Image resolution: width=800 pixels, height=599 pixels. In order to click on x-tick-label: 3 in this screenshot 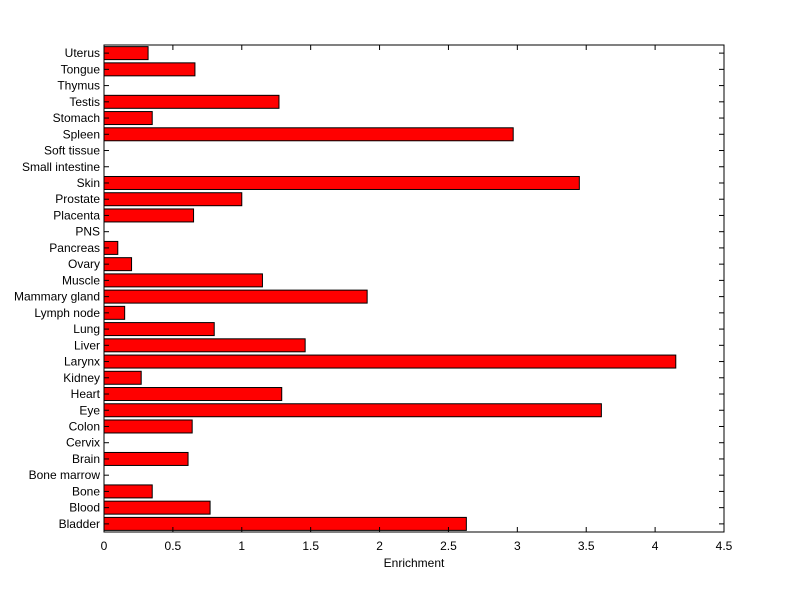, I will do `click(517, 546)`.